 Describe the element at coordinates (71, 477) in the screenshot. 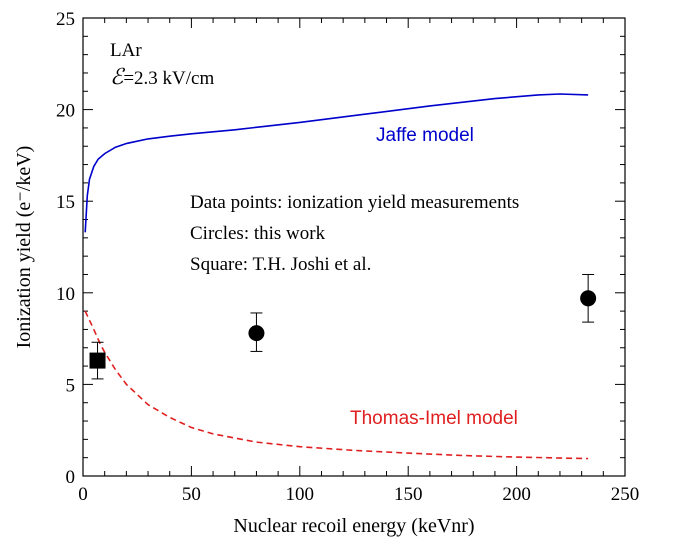

I see `y-tick-label: 0` at that location.